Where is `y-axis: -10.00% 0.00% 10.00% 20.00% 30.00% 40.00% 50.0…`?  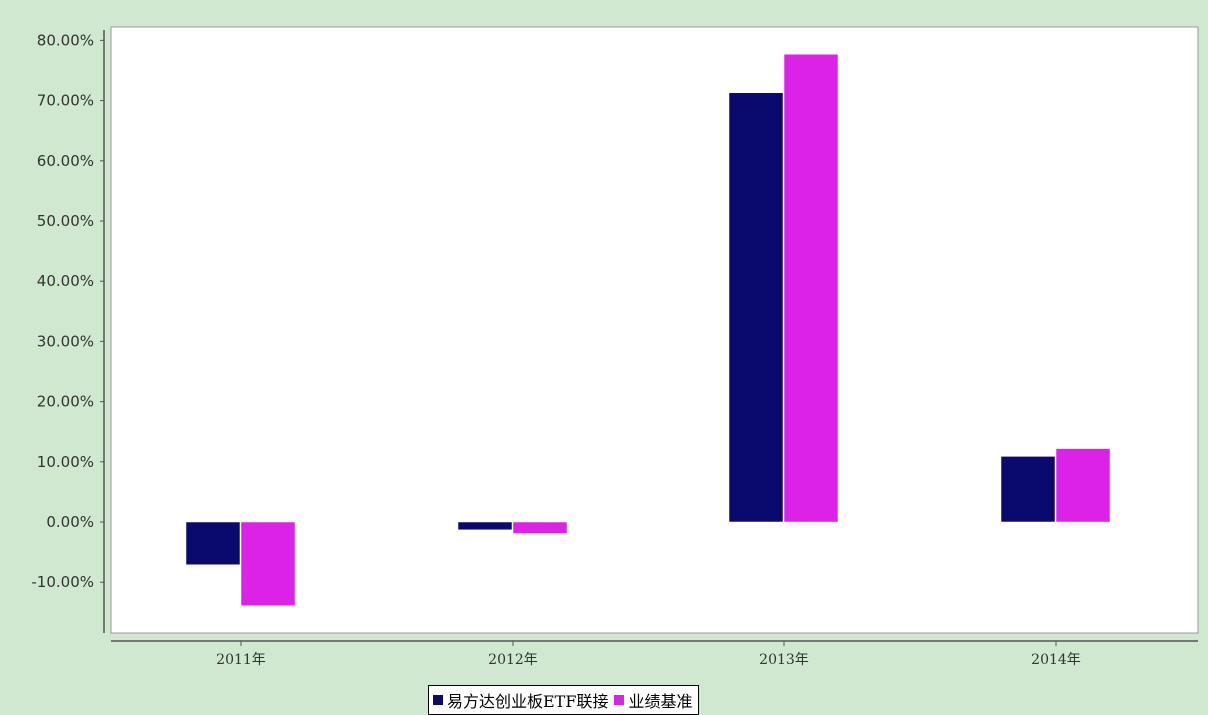 y-axis: -10.00% 0.00% 10.00% 20.00% 30.00% 40.00% 50.0… is located at coordinates (68, 331).